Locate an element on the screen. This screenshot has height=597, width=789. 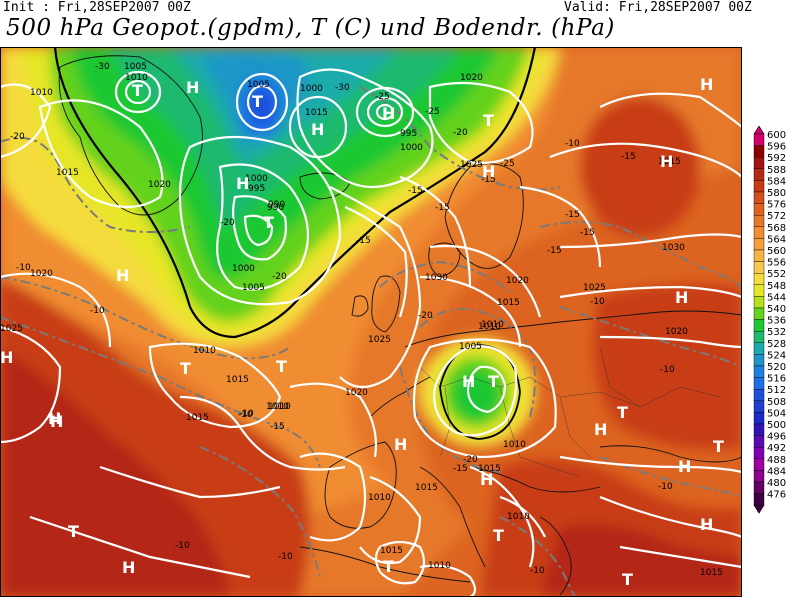
legend-label: 532 is located at coordinates (776, 332).